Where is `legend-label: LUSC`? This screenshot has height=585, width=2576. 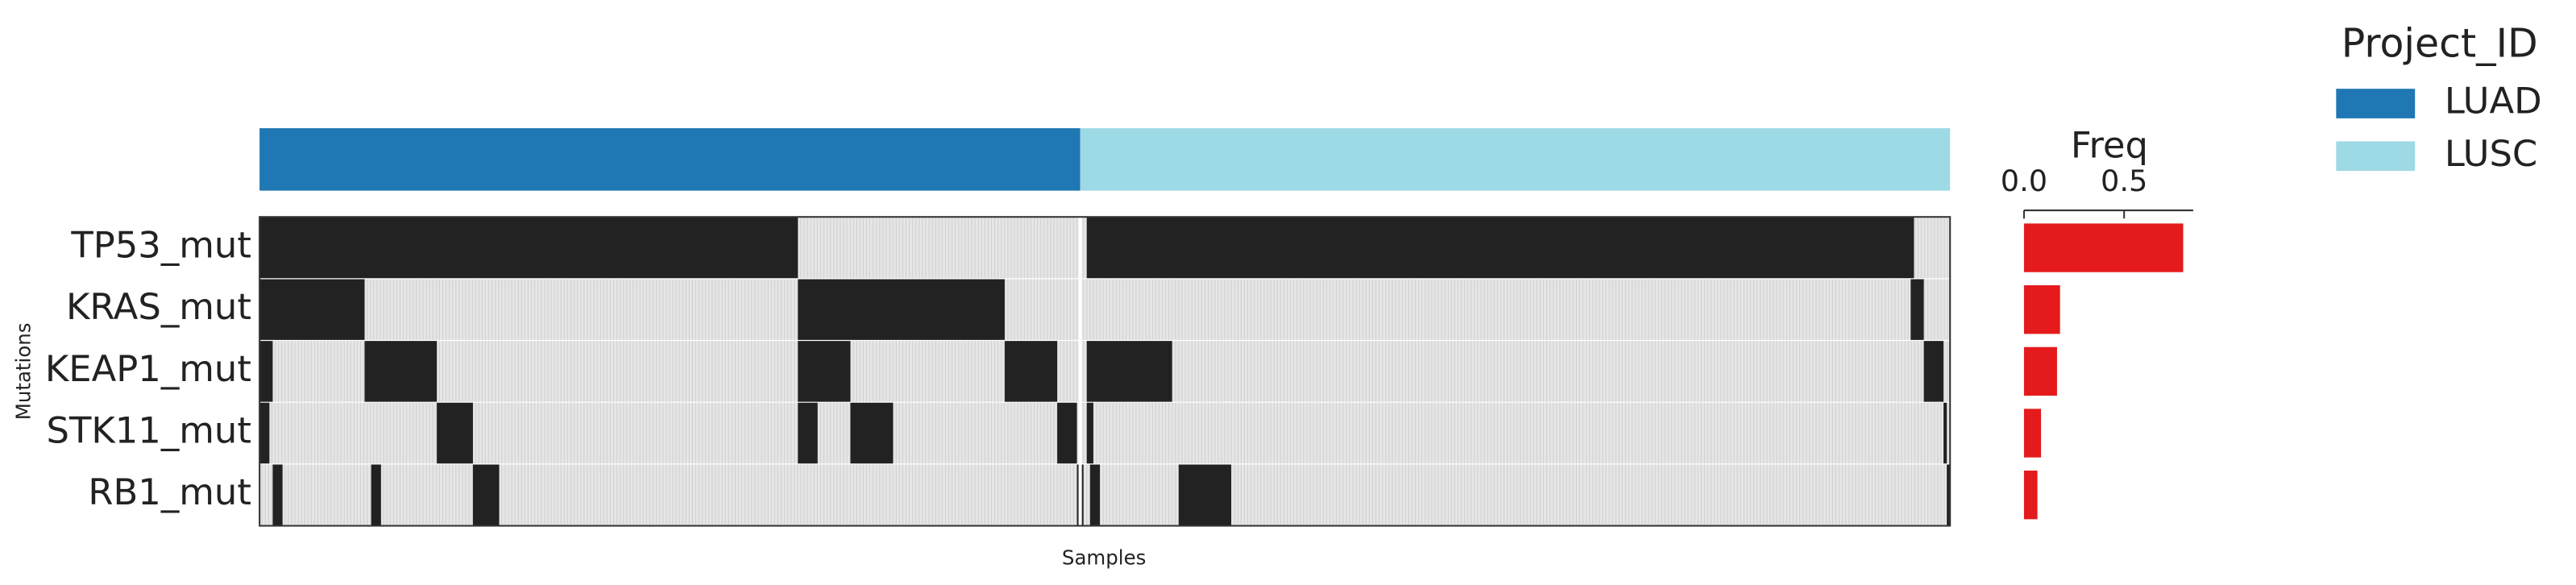
legend-label: LUSC is located at coordinates (2491, 153).